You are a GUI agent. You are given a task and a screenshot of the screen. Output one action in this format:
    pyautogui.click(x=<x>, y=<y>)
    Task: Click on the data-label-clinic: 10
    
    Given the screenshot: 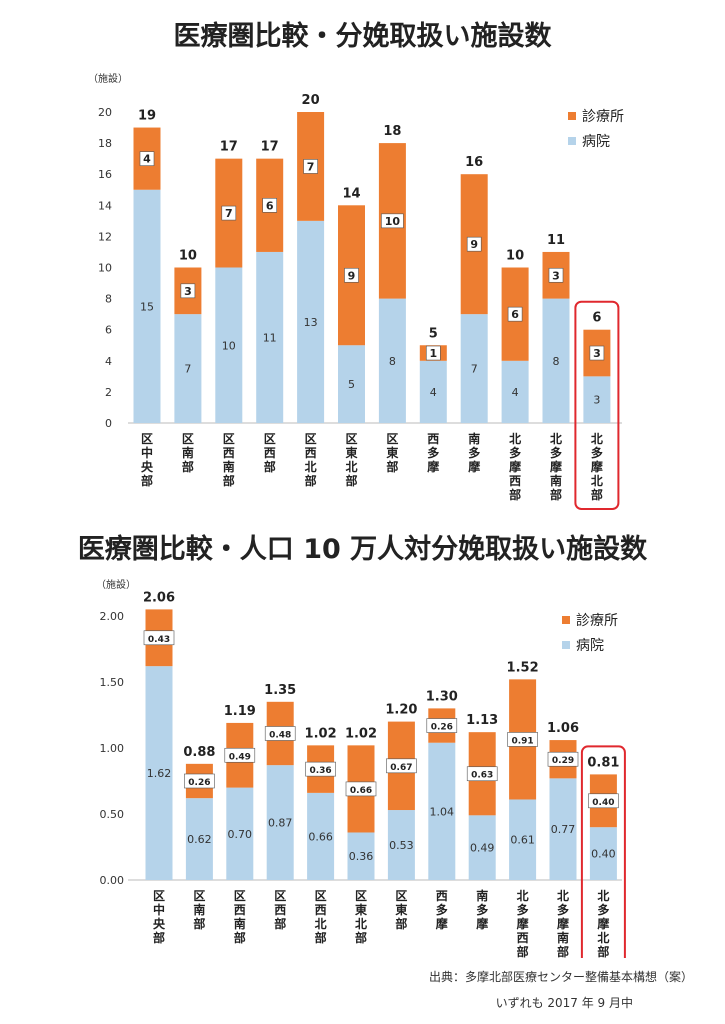 What is the action you would take?
    pyautogui.click(x=393, y=221)
    